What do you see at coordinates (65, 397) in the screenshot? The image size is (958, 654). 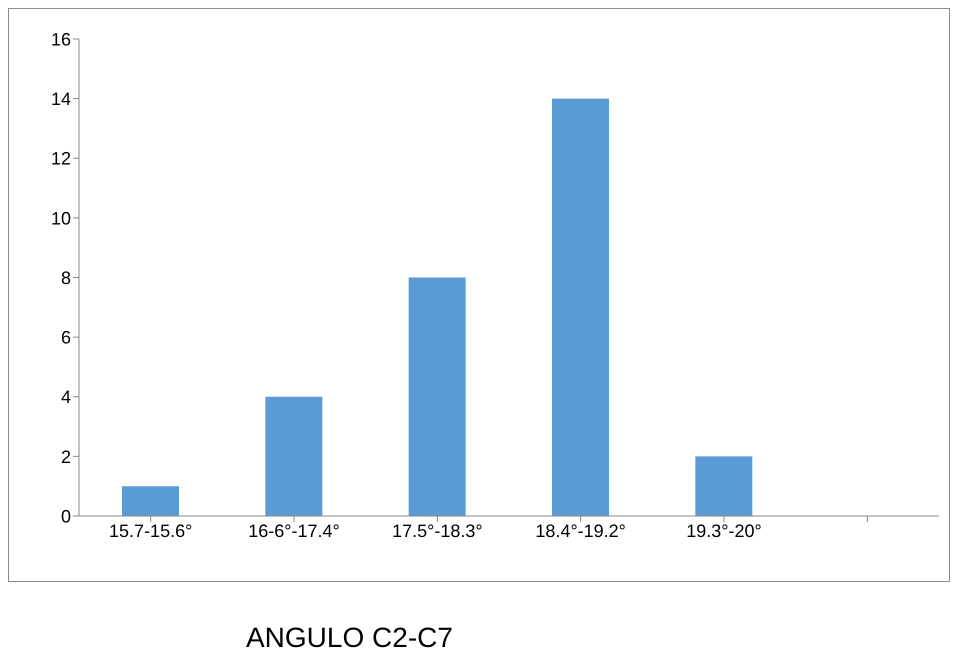 I see `y-tick-label: 4` at bounding box center [65, 397].